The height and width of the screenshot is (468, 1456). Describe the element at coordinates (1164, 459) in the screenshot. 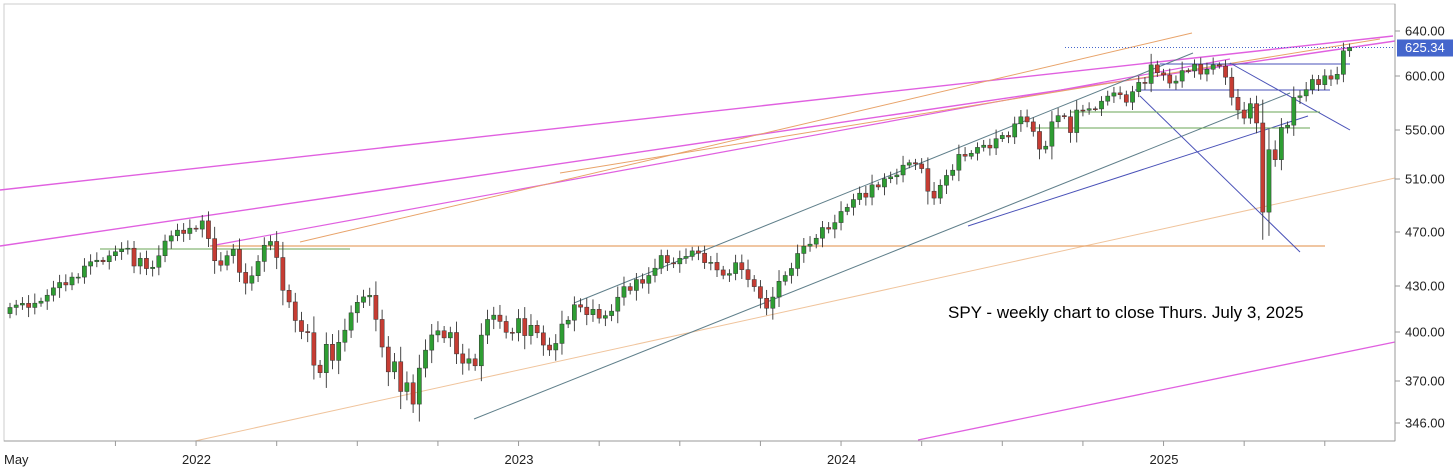

I see `x-tick-label: 2025` at that location.